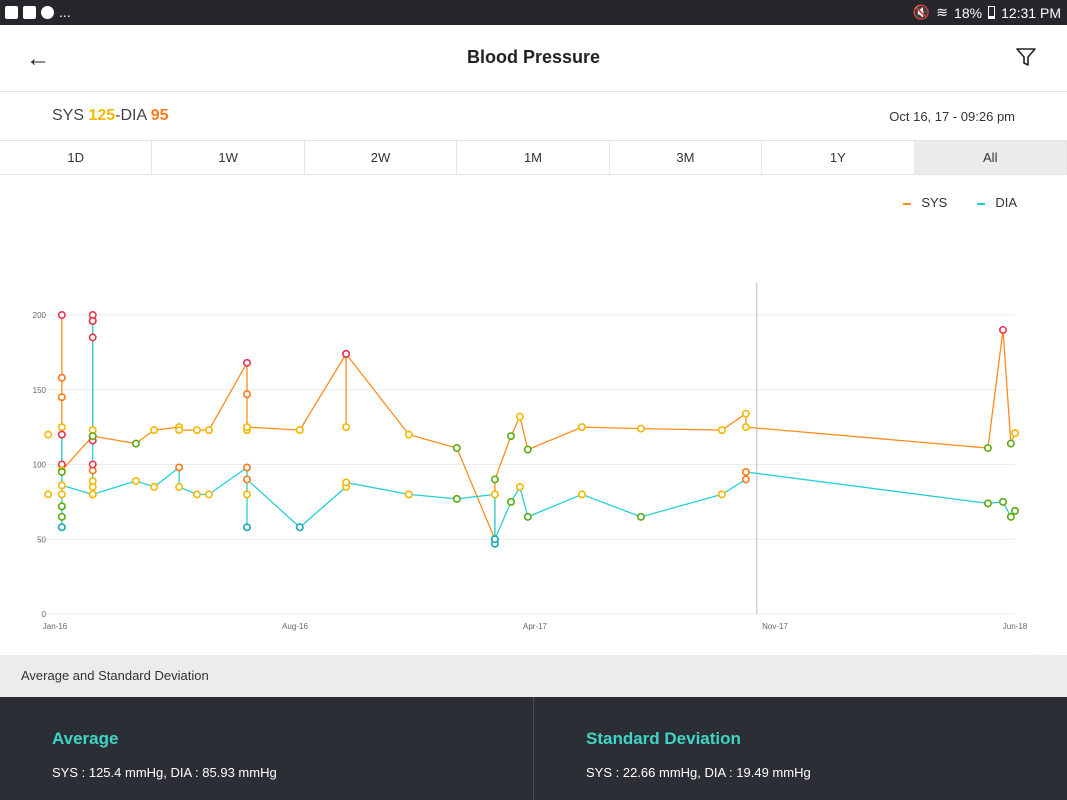  What do you see at coordinates (942, 12) in the screenshot?
I see `wifi-icon: ≋` at bounding box center [942, 12].